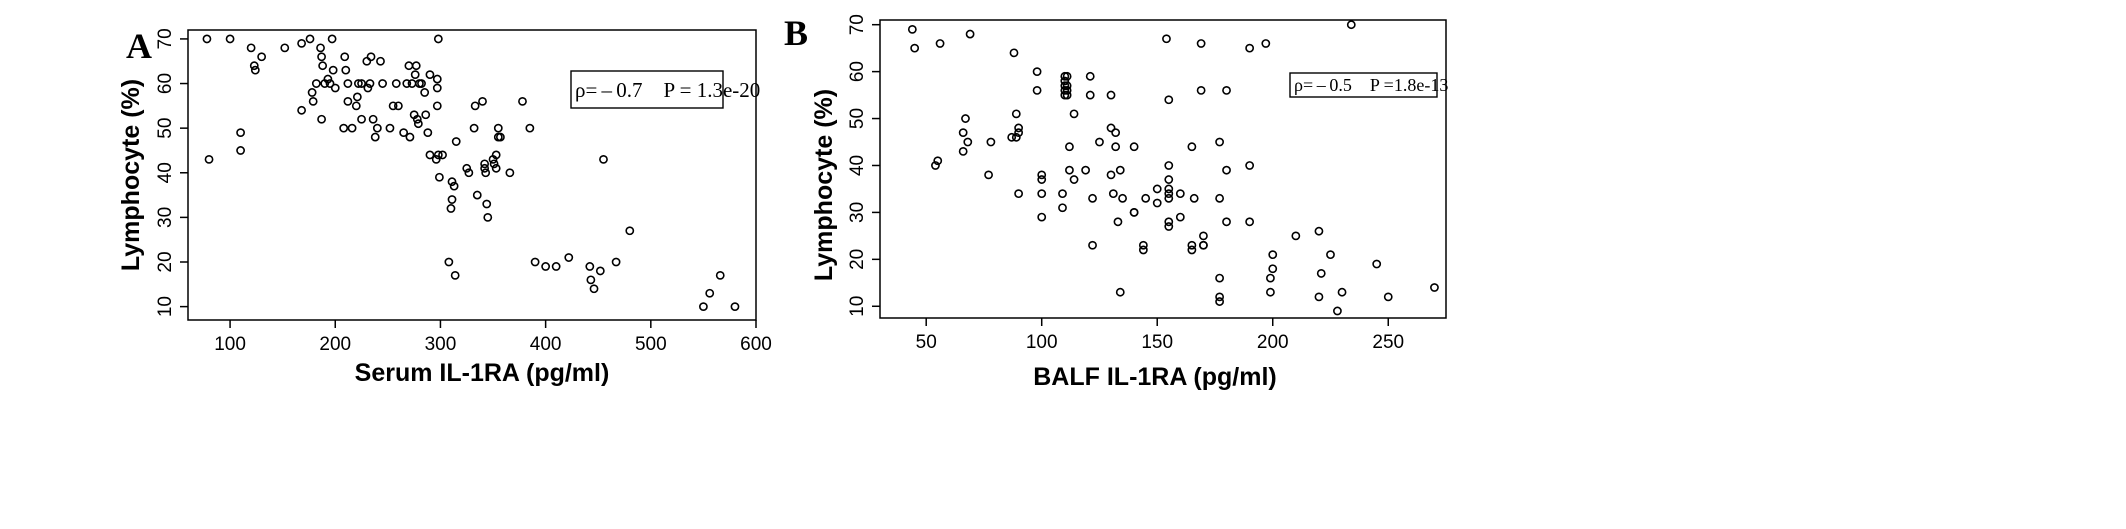  I want to click on x-axis-title-b: BALF IL-1RA (pg/ml), so click(1154, 377).